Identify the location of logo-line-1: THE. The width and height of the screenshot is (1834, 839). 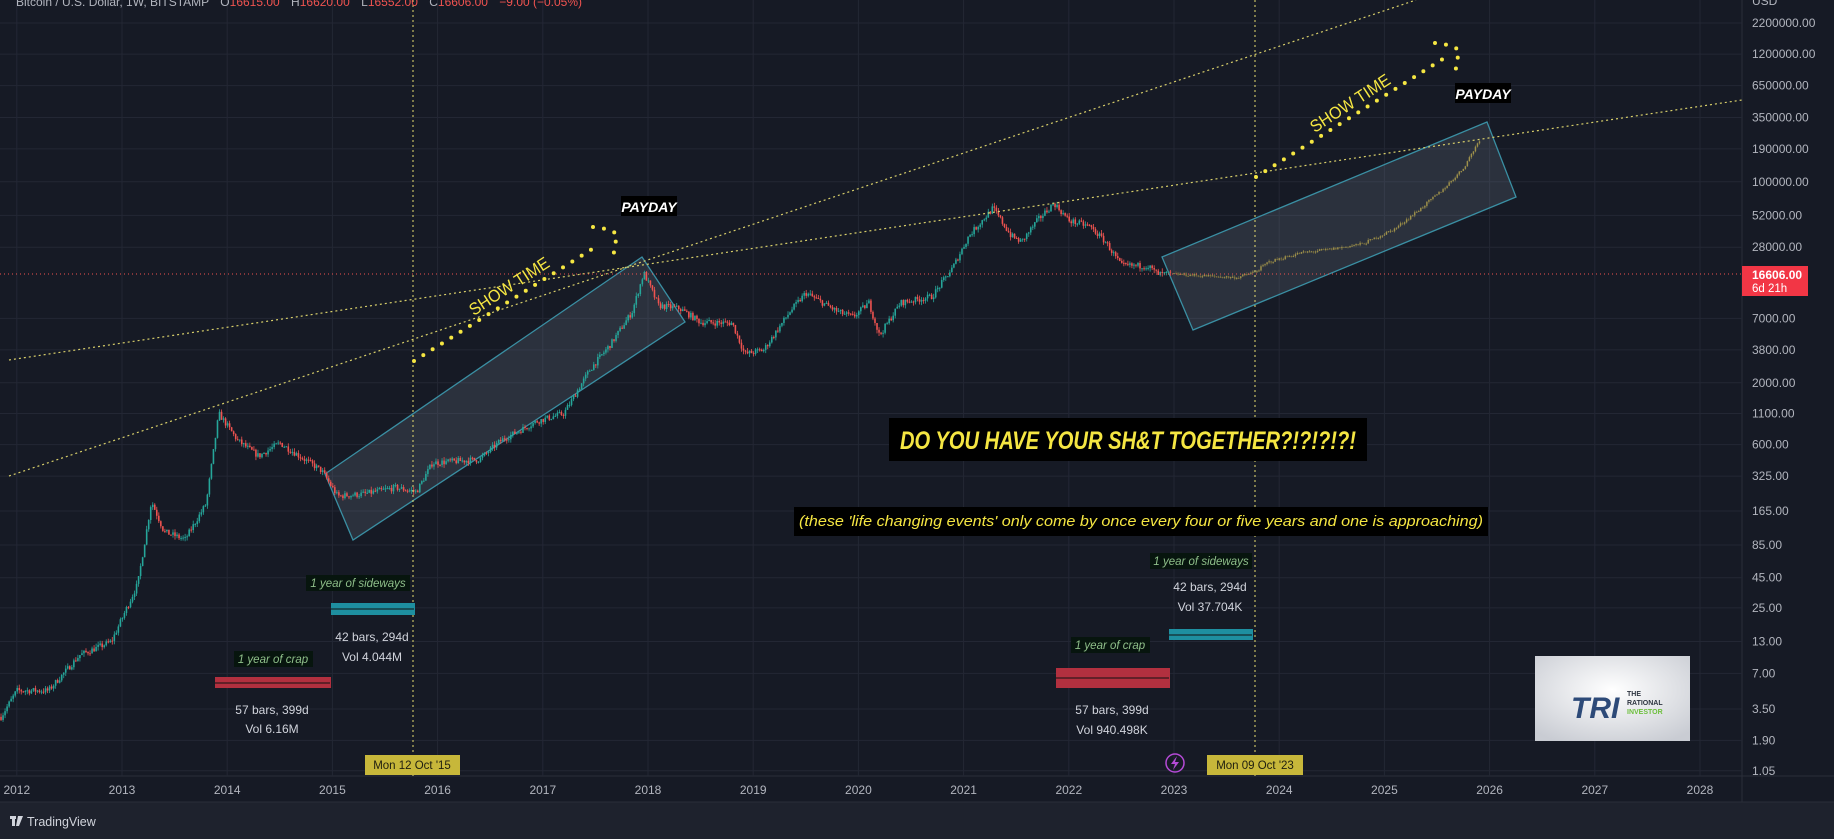
(1634, 694).